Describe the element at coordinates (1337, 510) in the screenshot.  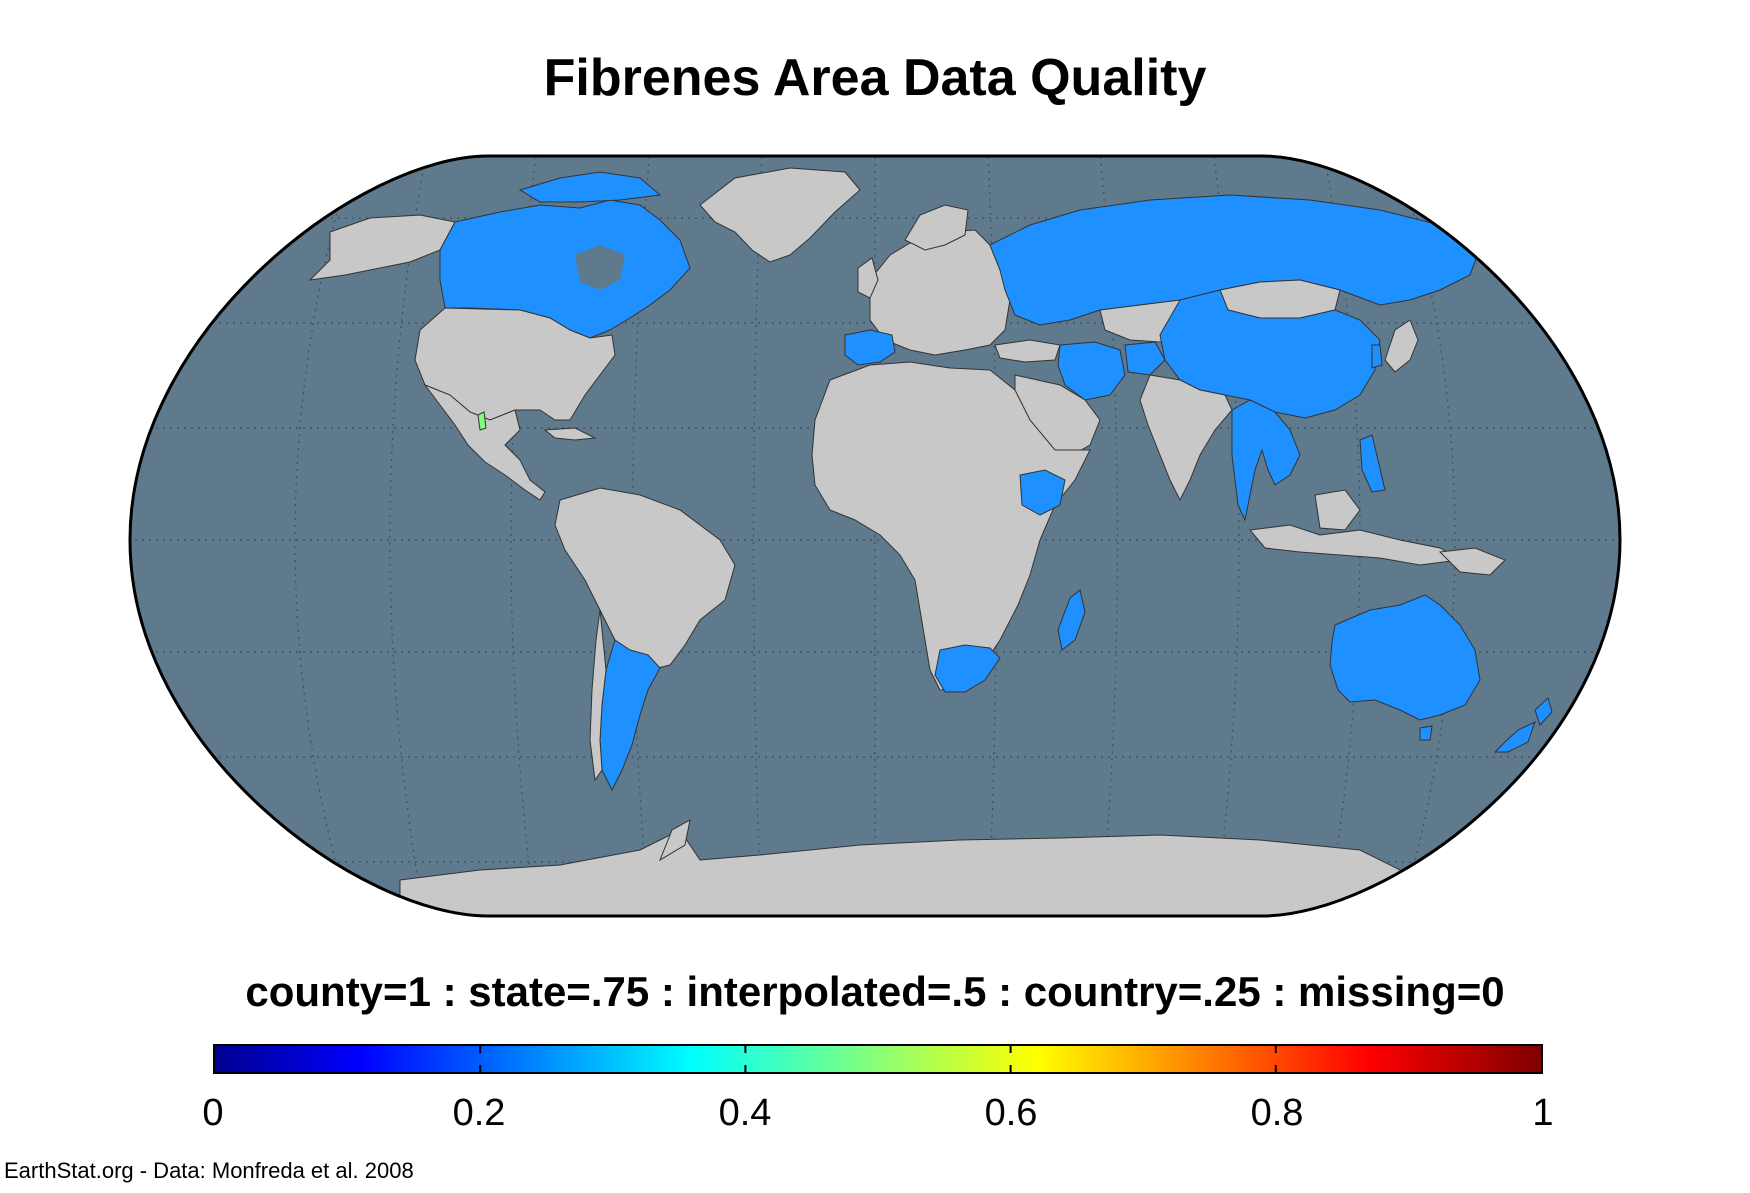
I see `borneo` at that location.